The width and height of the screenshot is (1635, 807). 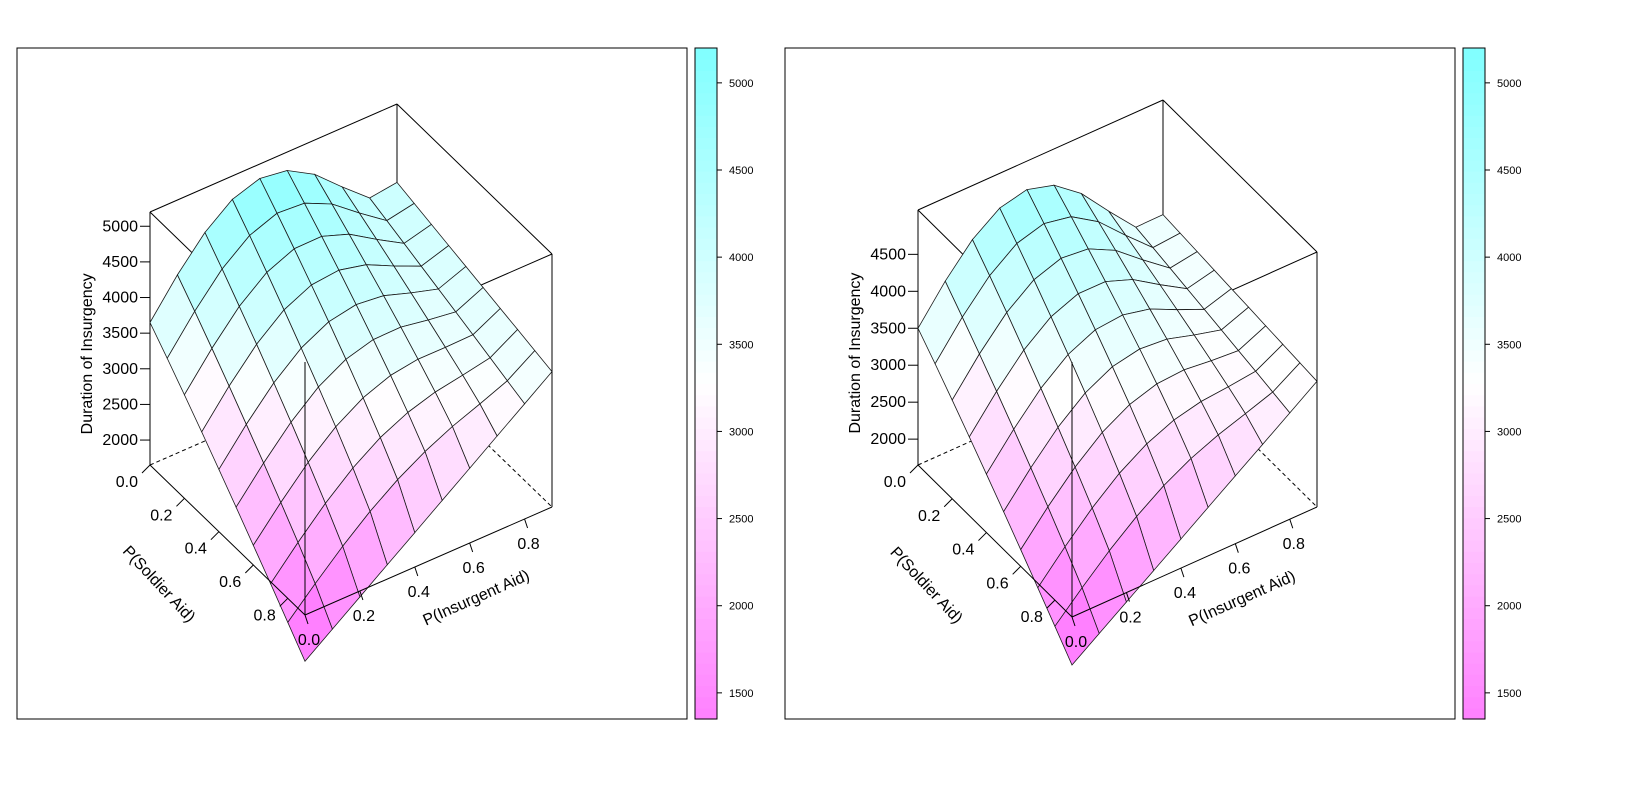 I want to click on z-tick-label: 4500, so click(x=120, y=262).